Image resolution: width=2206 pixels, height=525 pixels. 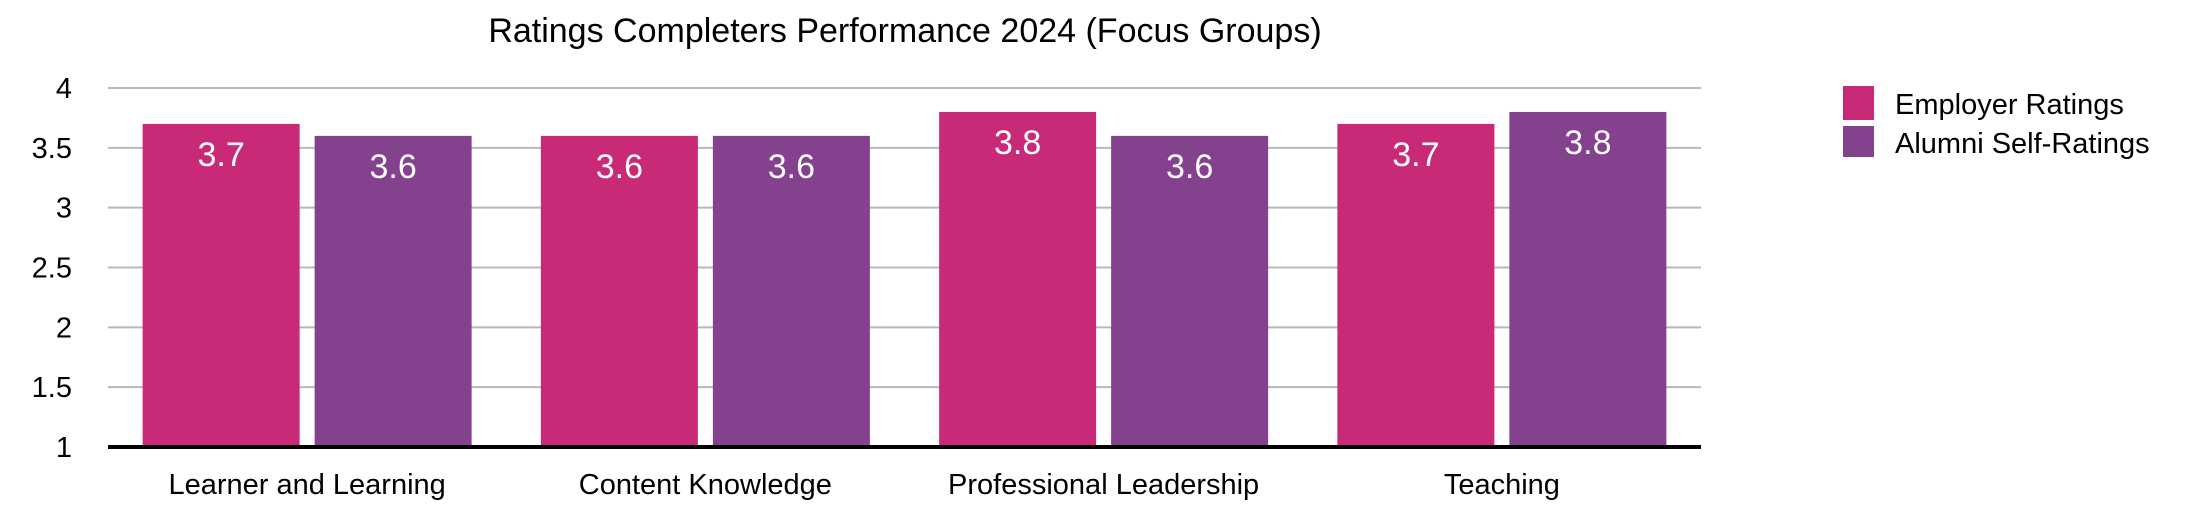 What do you see at coordinates (2022, 144) in the screenshot?
I see `legend-label-alumni: Alumni Self-Ratings` at bounding box center [2022, 144].